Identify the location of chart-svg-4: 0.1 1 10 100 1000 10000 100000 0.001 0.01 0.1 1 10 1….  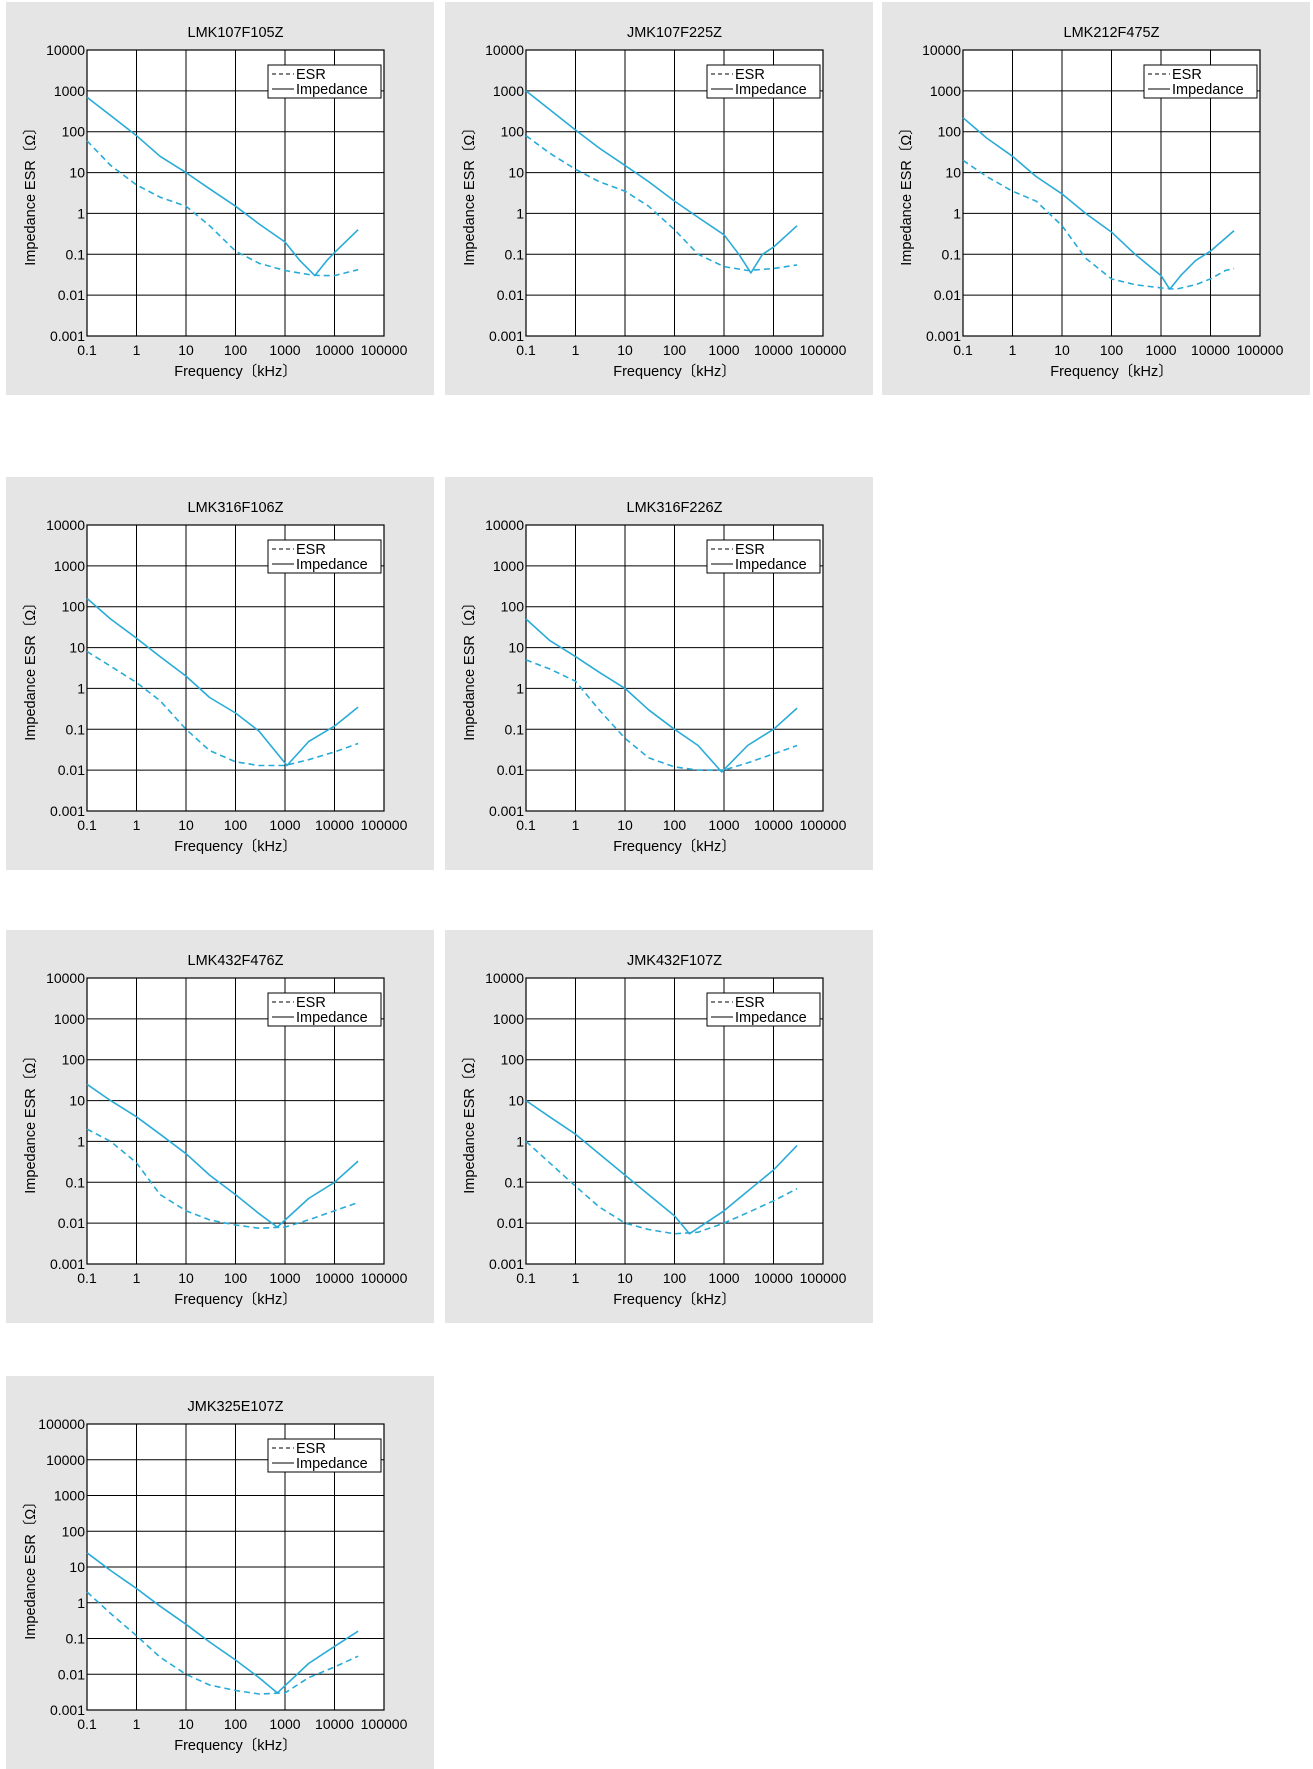
(215, 677).